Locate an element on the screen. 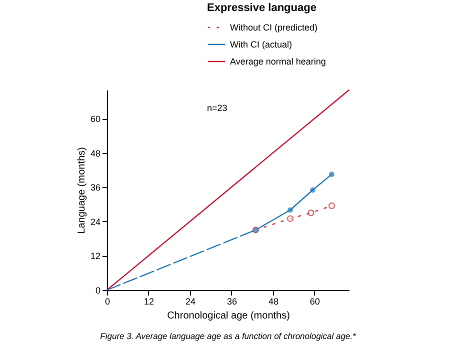 This screenshot has height=345, width=460. caption: Figure 3. Average language age as a function of chronological age.* is located at coordinates (228, 336).